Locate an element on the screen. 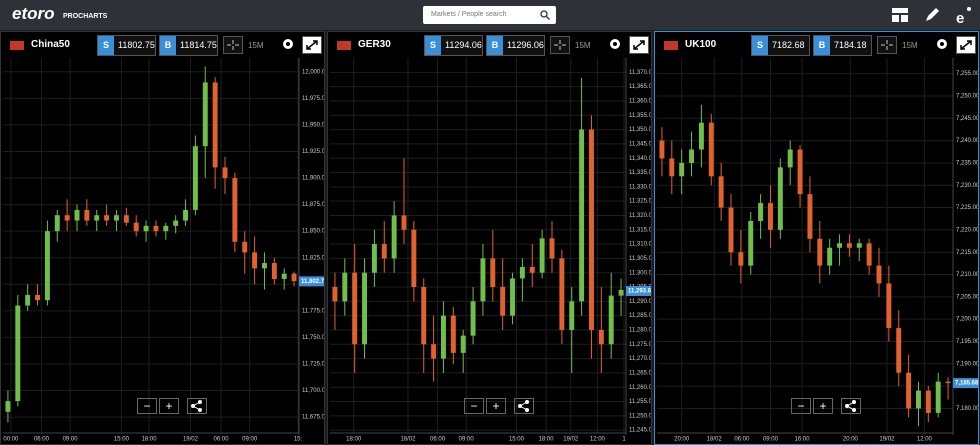 Image resolution: width=980 pixels, height=445 pixels. expand-icon is located at coordinates (639, 45).